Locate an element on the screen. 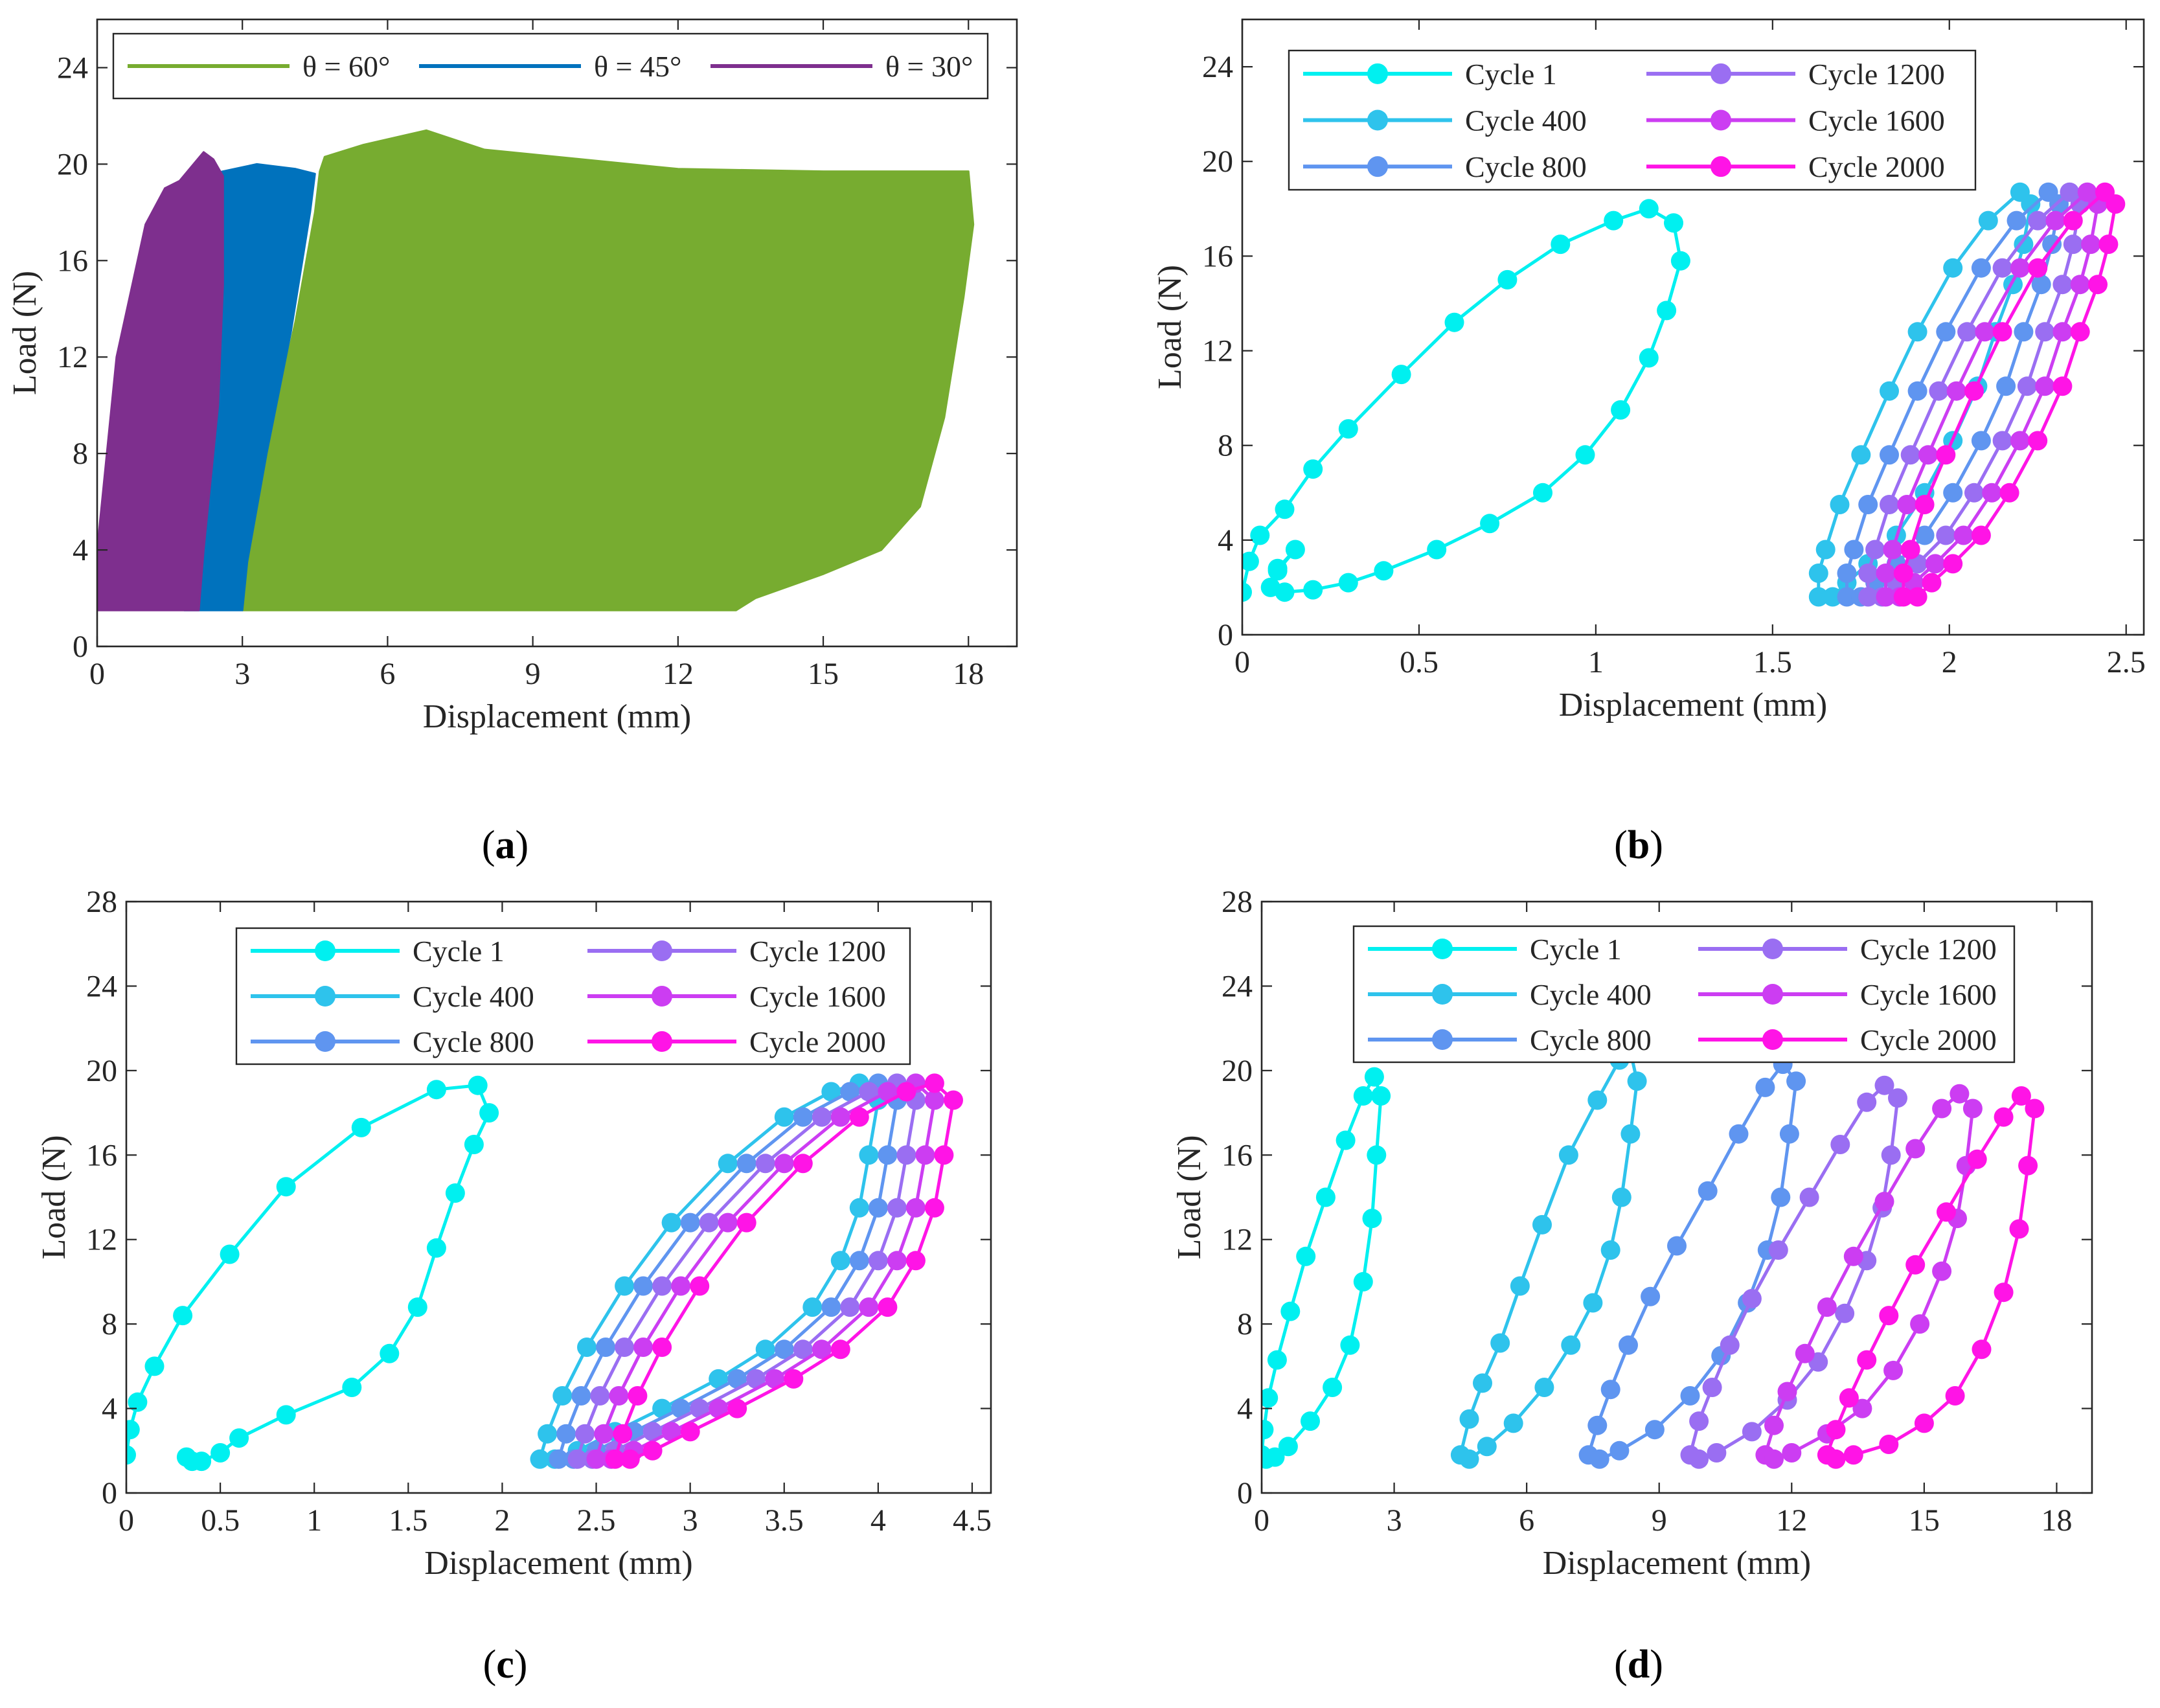 The width and height of the screenshot is (2160, 1708). x-tick-label: 0 is located at coordinates (1242, 662).